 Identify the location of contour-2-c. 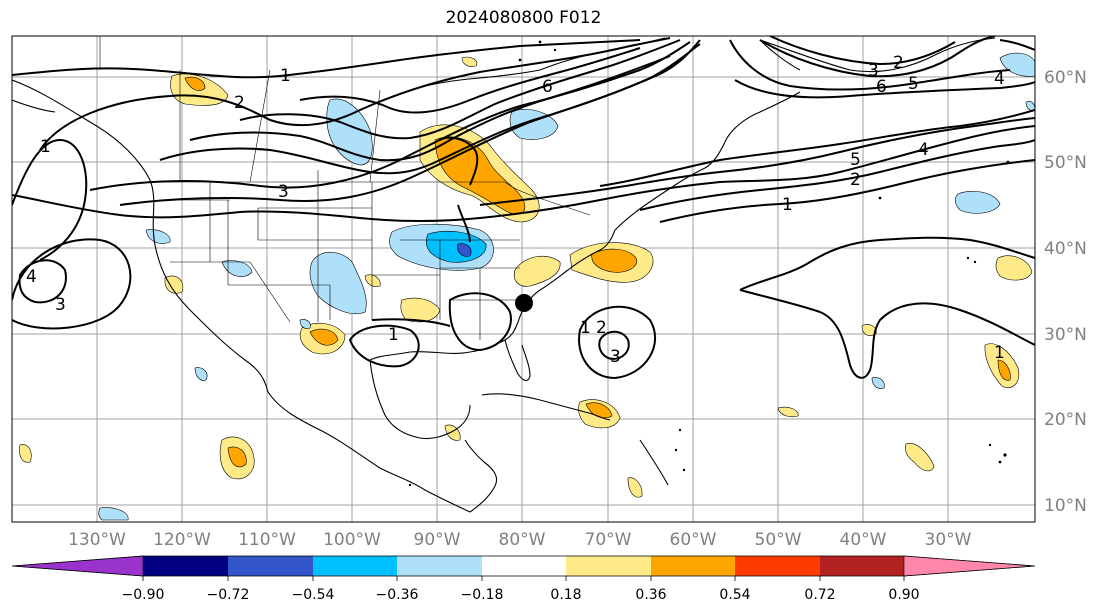
(837, 175).